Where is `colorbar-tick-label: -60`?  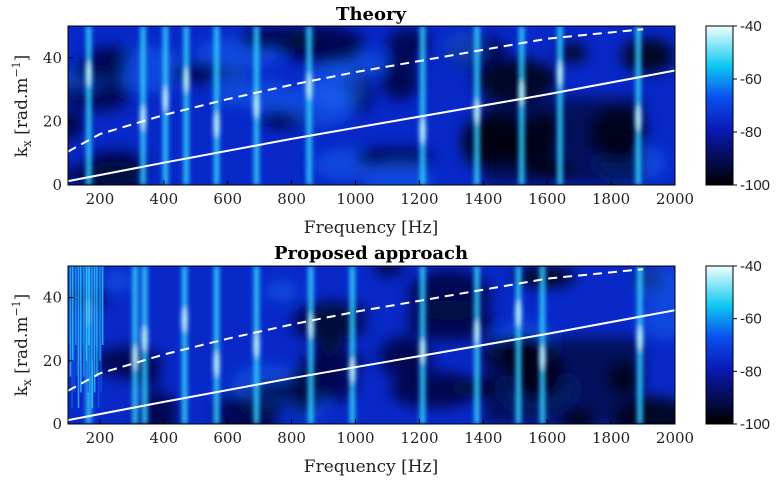 colorbar-tick-label: -60 is located at coordinates (751, 319).